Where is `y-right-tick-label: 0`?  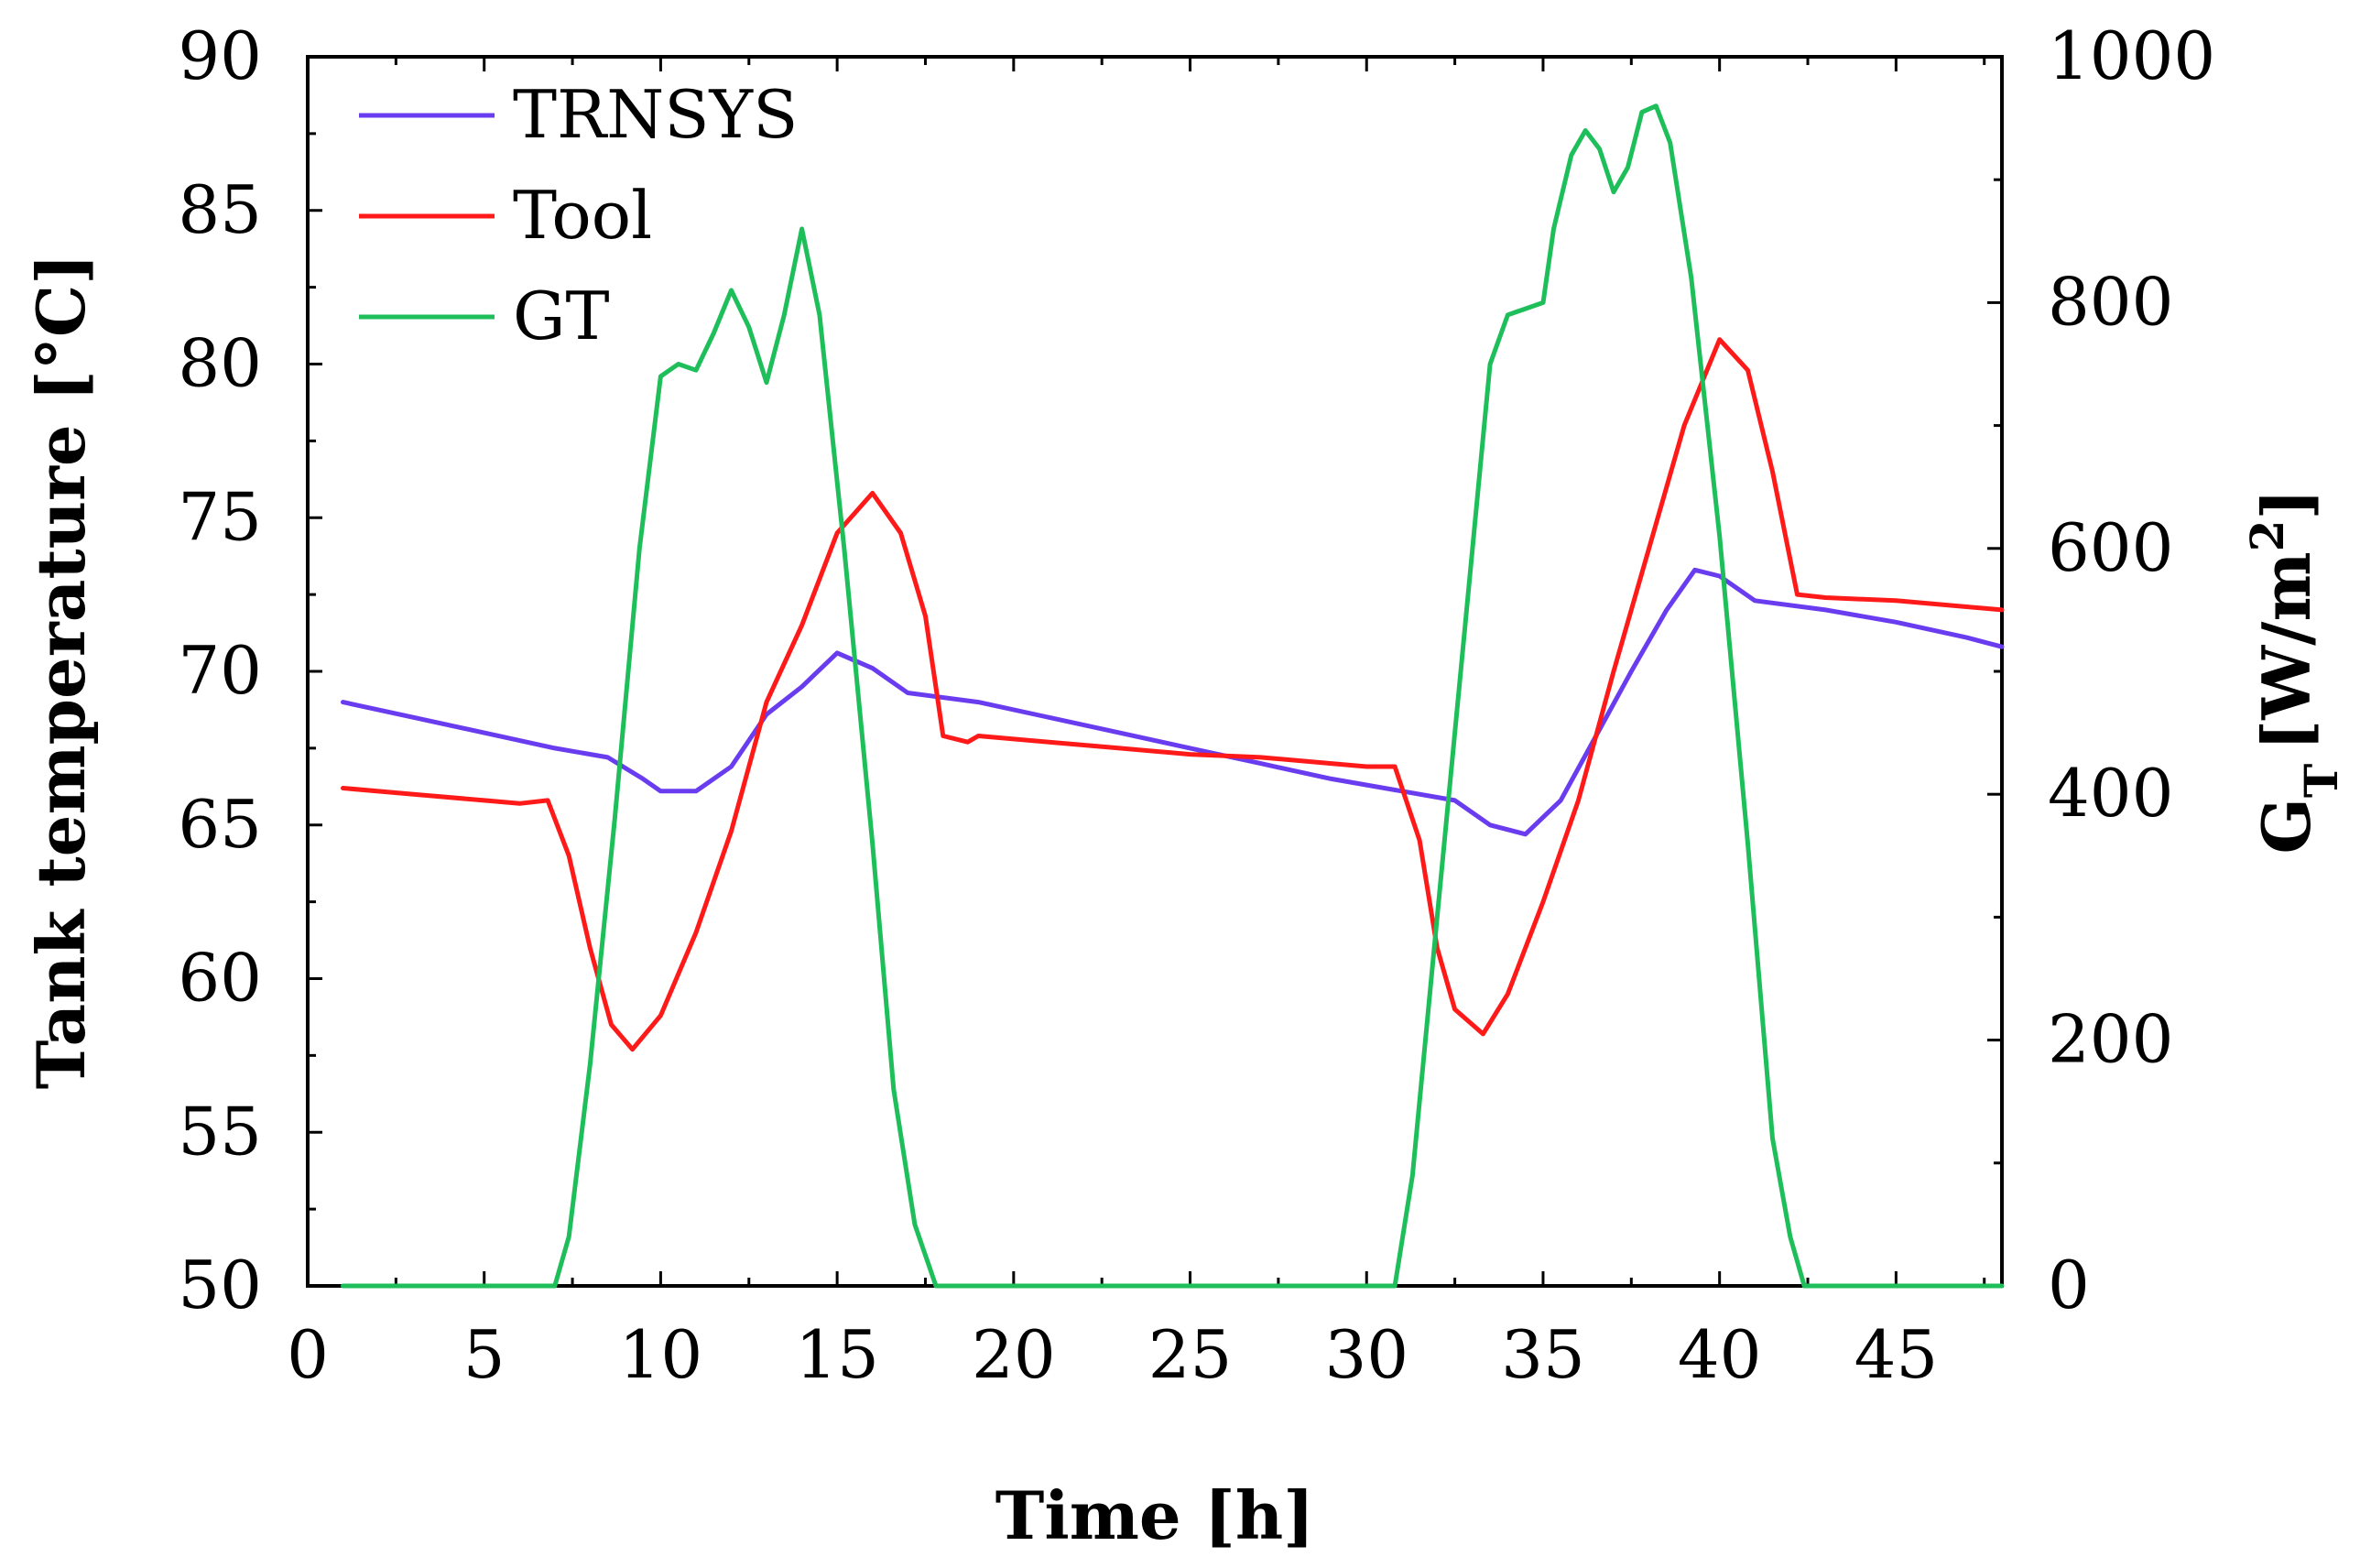
y-right-tick-label: 0 is located at coordinates (2069, 1285).